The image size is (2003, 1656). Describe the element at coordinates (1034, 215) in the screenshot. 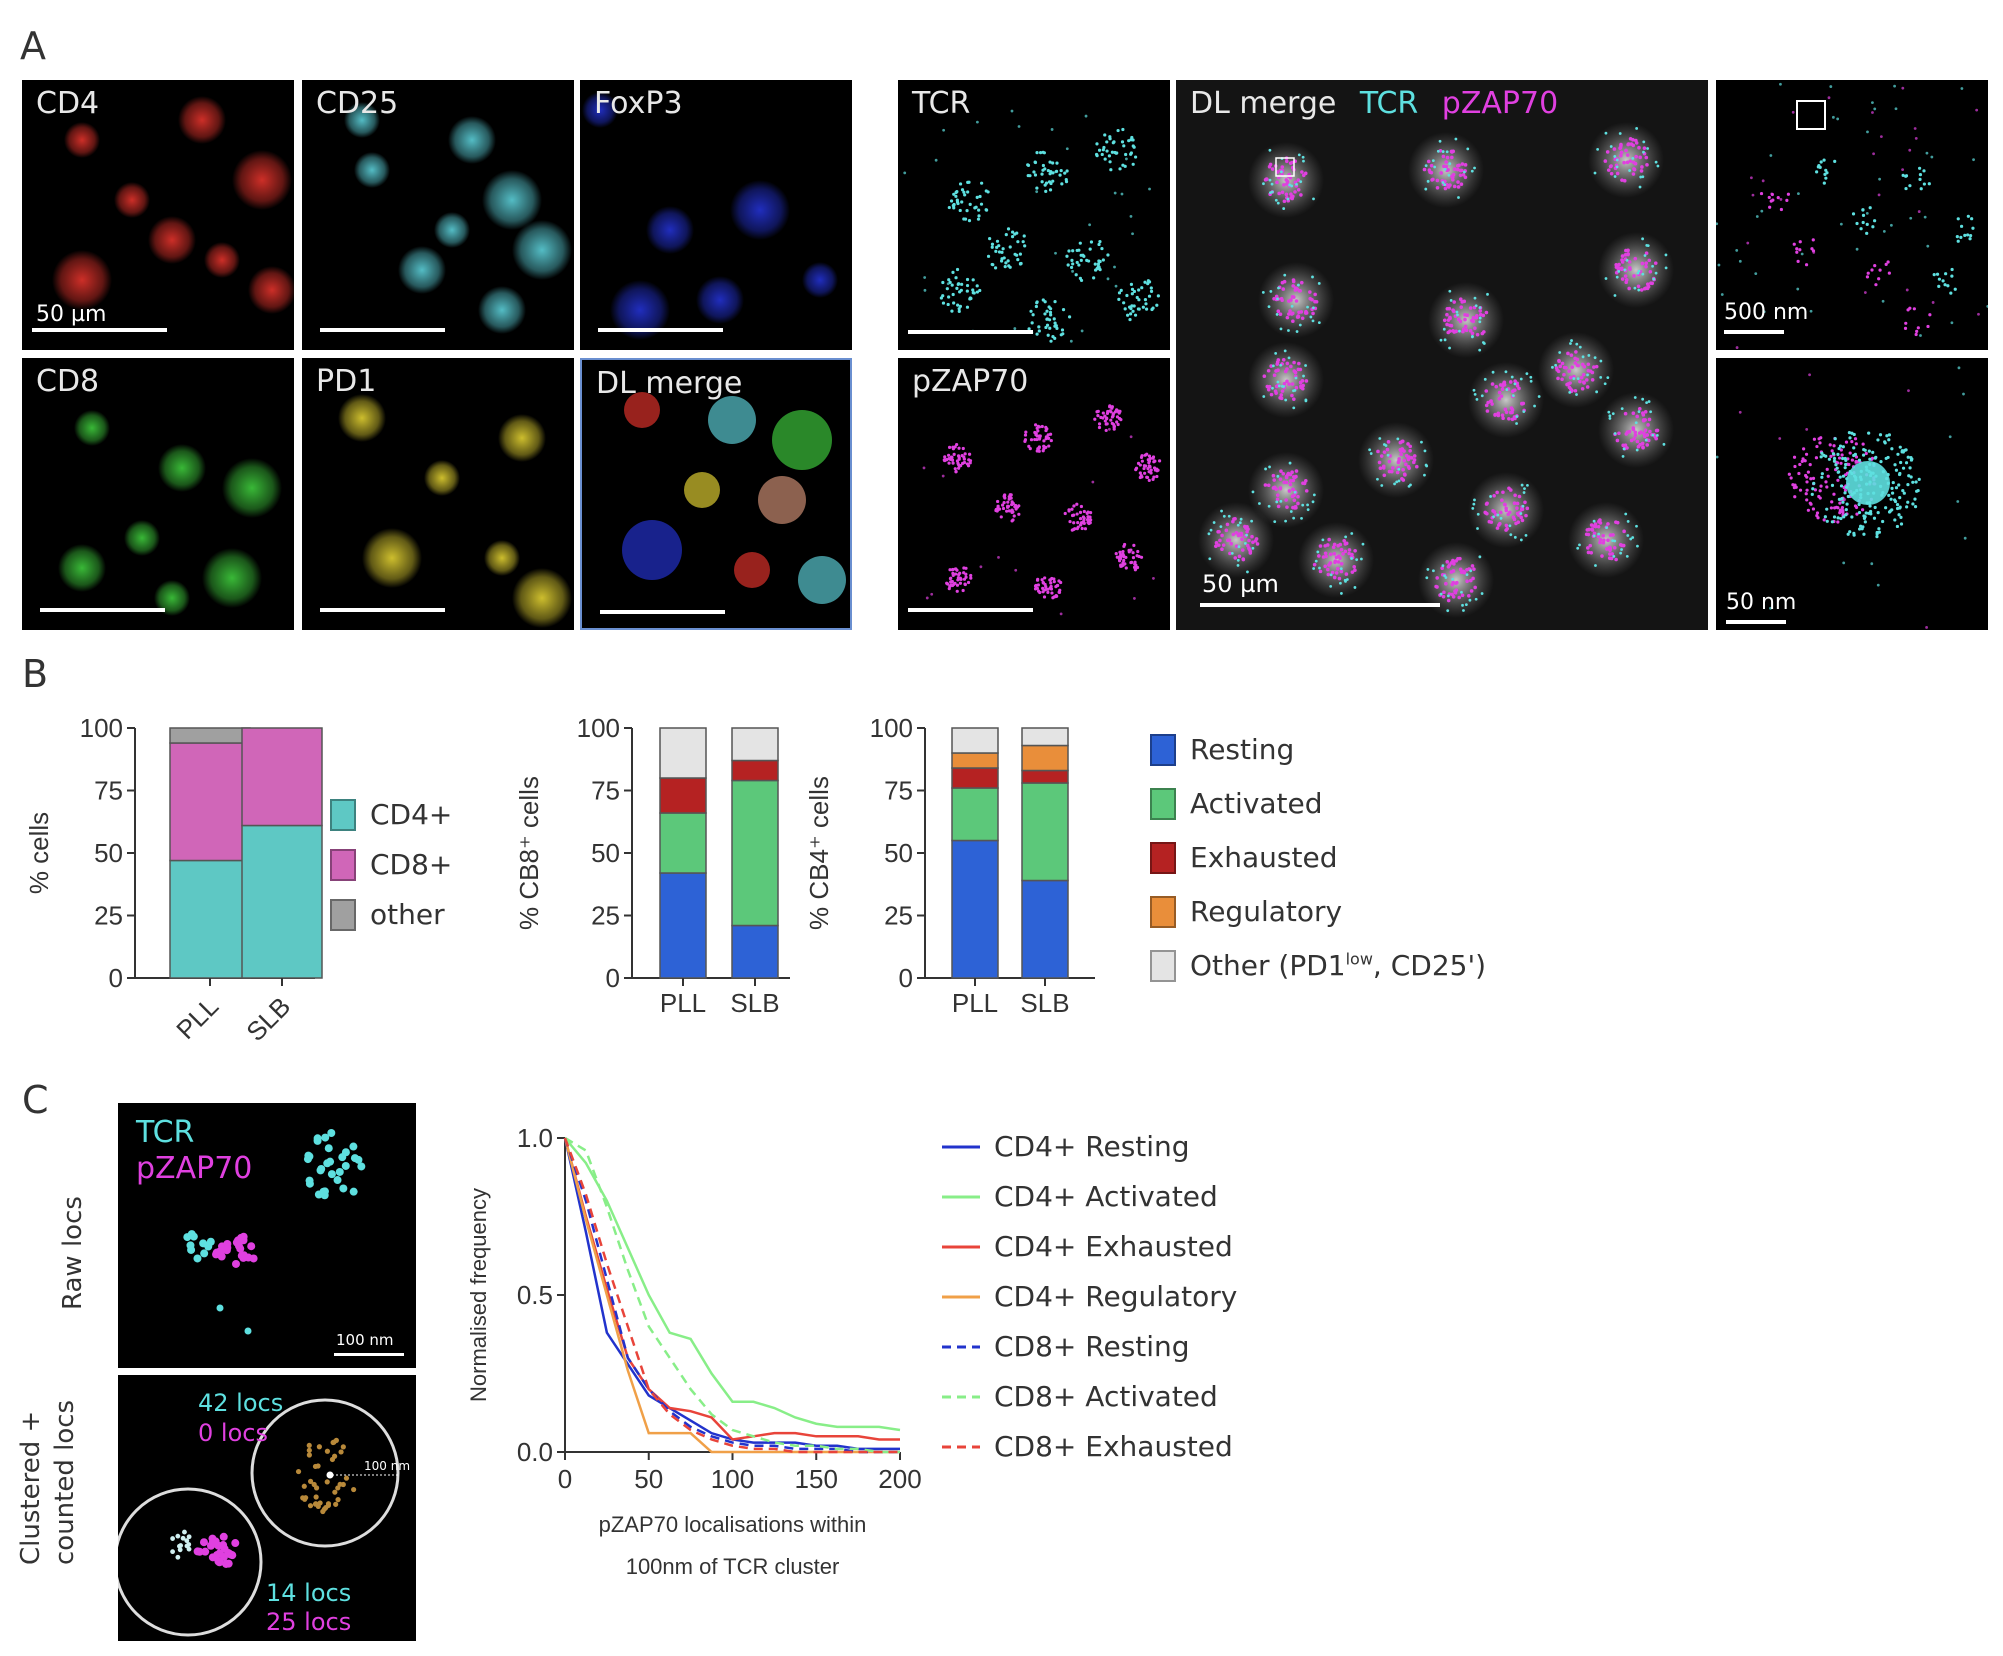

I see `tcr-image: TCR` at that location.